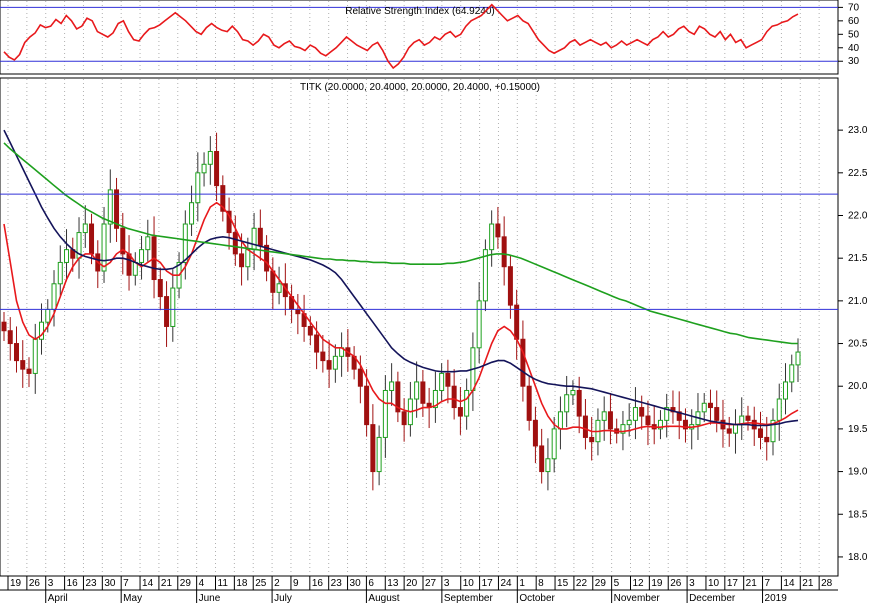 The height and width of the screenshot is (605, 873). What do you see at coordinates (537, 598) in the screenshot?
I see `month-label: October` at bounding box center [537, 598].